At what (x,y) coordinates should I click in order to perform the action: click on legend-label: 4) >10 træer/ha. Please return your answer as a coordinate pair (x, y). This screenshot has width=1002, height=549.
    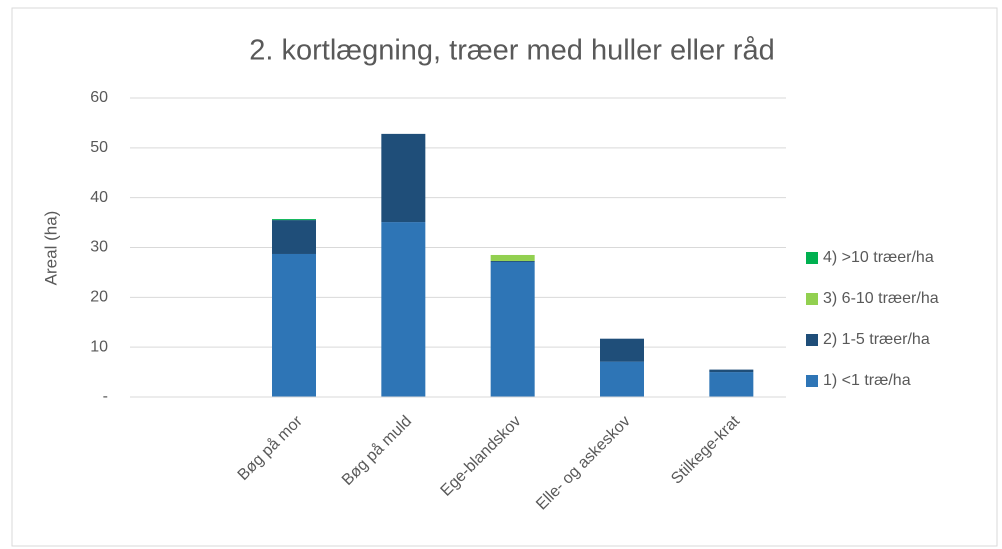
    Looking at the image, I should click on (878, 257).